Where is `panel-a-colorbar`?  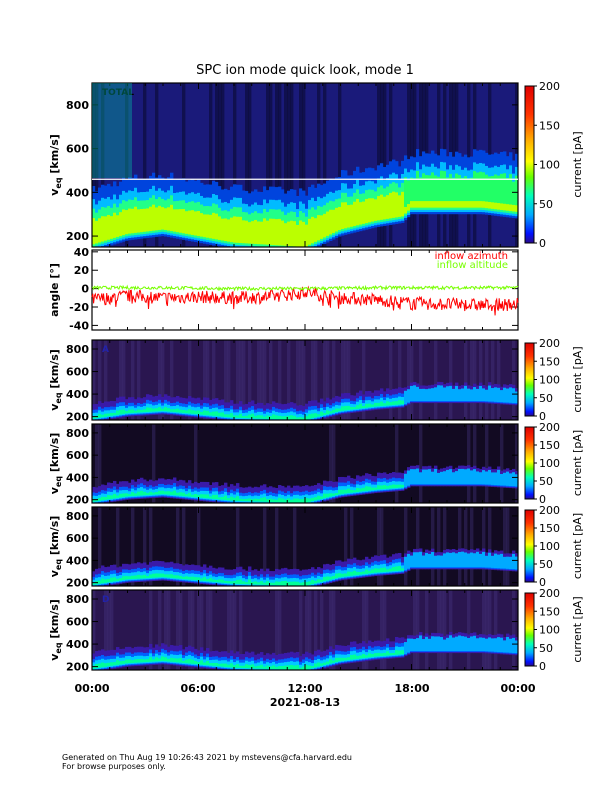
panel-a-colorbar is located at coordinates (529, 379).